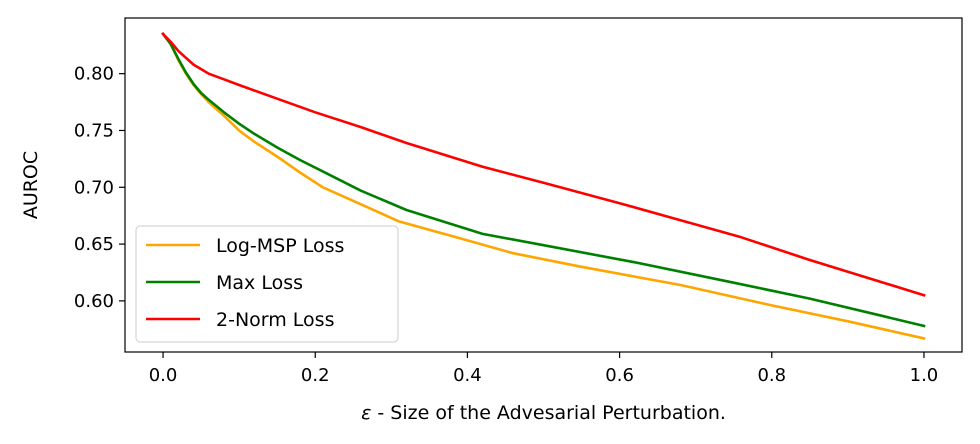  What do you see at coordinates (94, 301) in the screenshot?
I see `y-tick-label: 0.60` at bounding box center [94, 301].